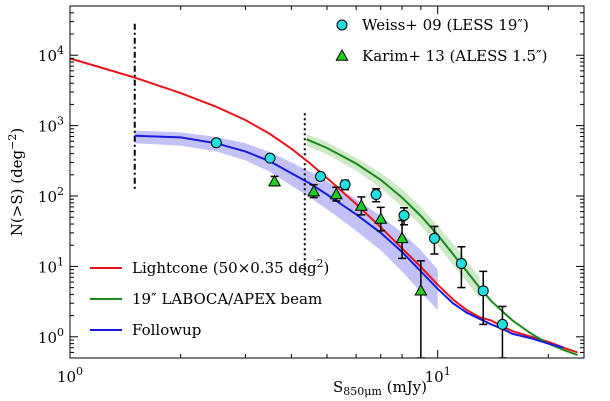 The height and width of the screenshot is (401, 610). I want to click on x-axis-label-main: S, so click(338, 387).